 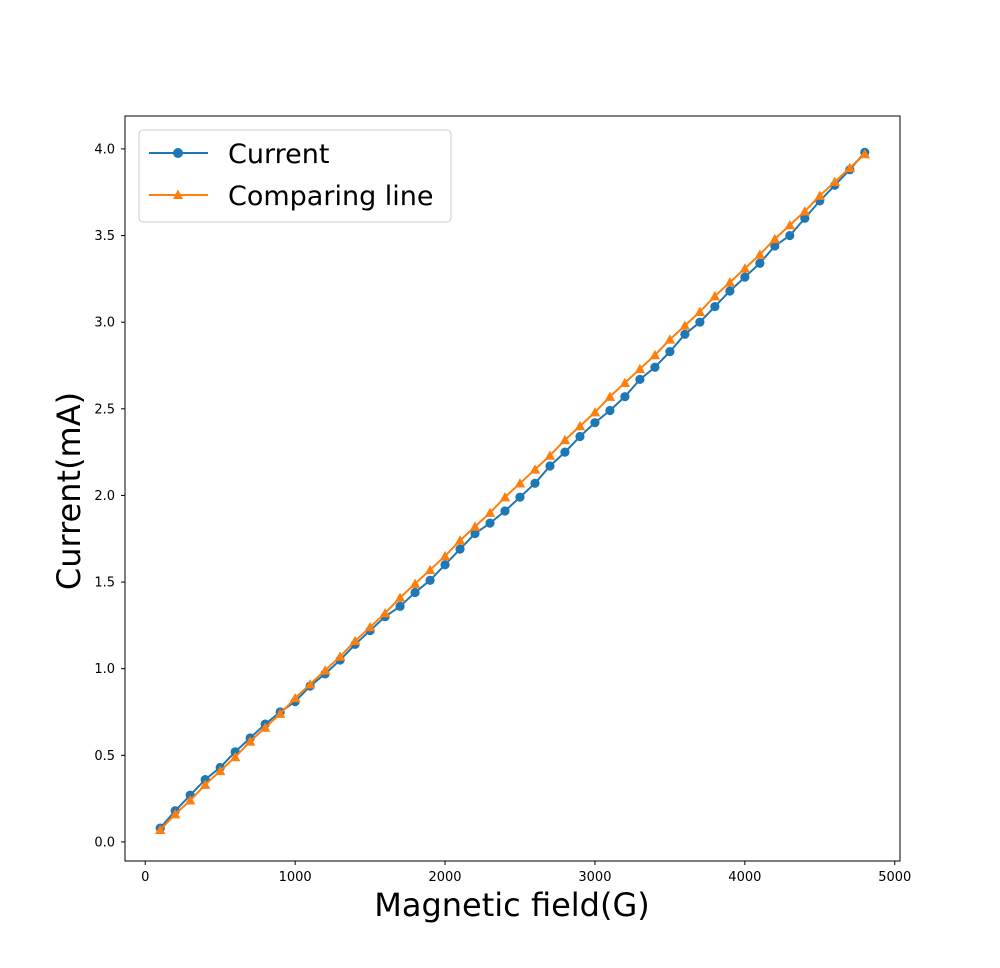 What do you see at coordinates (512, 905) in the screenshot?
I see `x-axis-title: Magnetic field(G)` at bounding box center [512, 905].